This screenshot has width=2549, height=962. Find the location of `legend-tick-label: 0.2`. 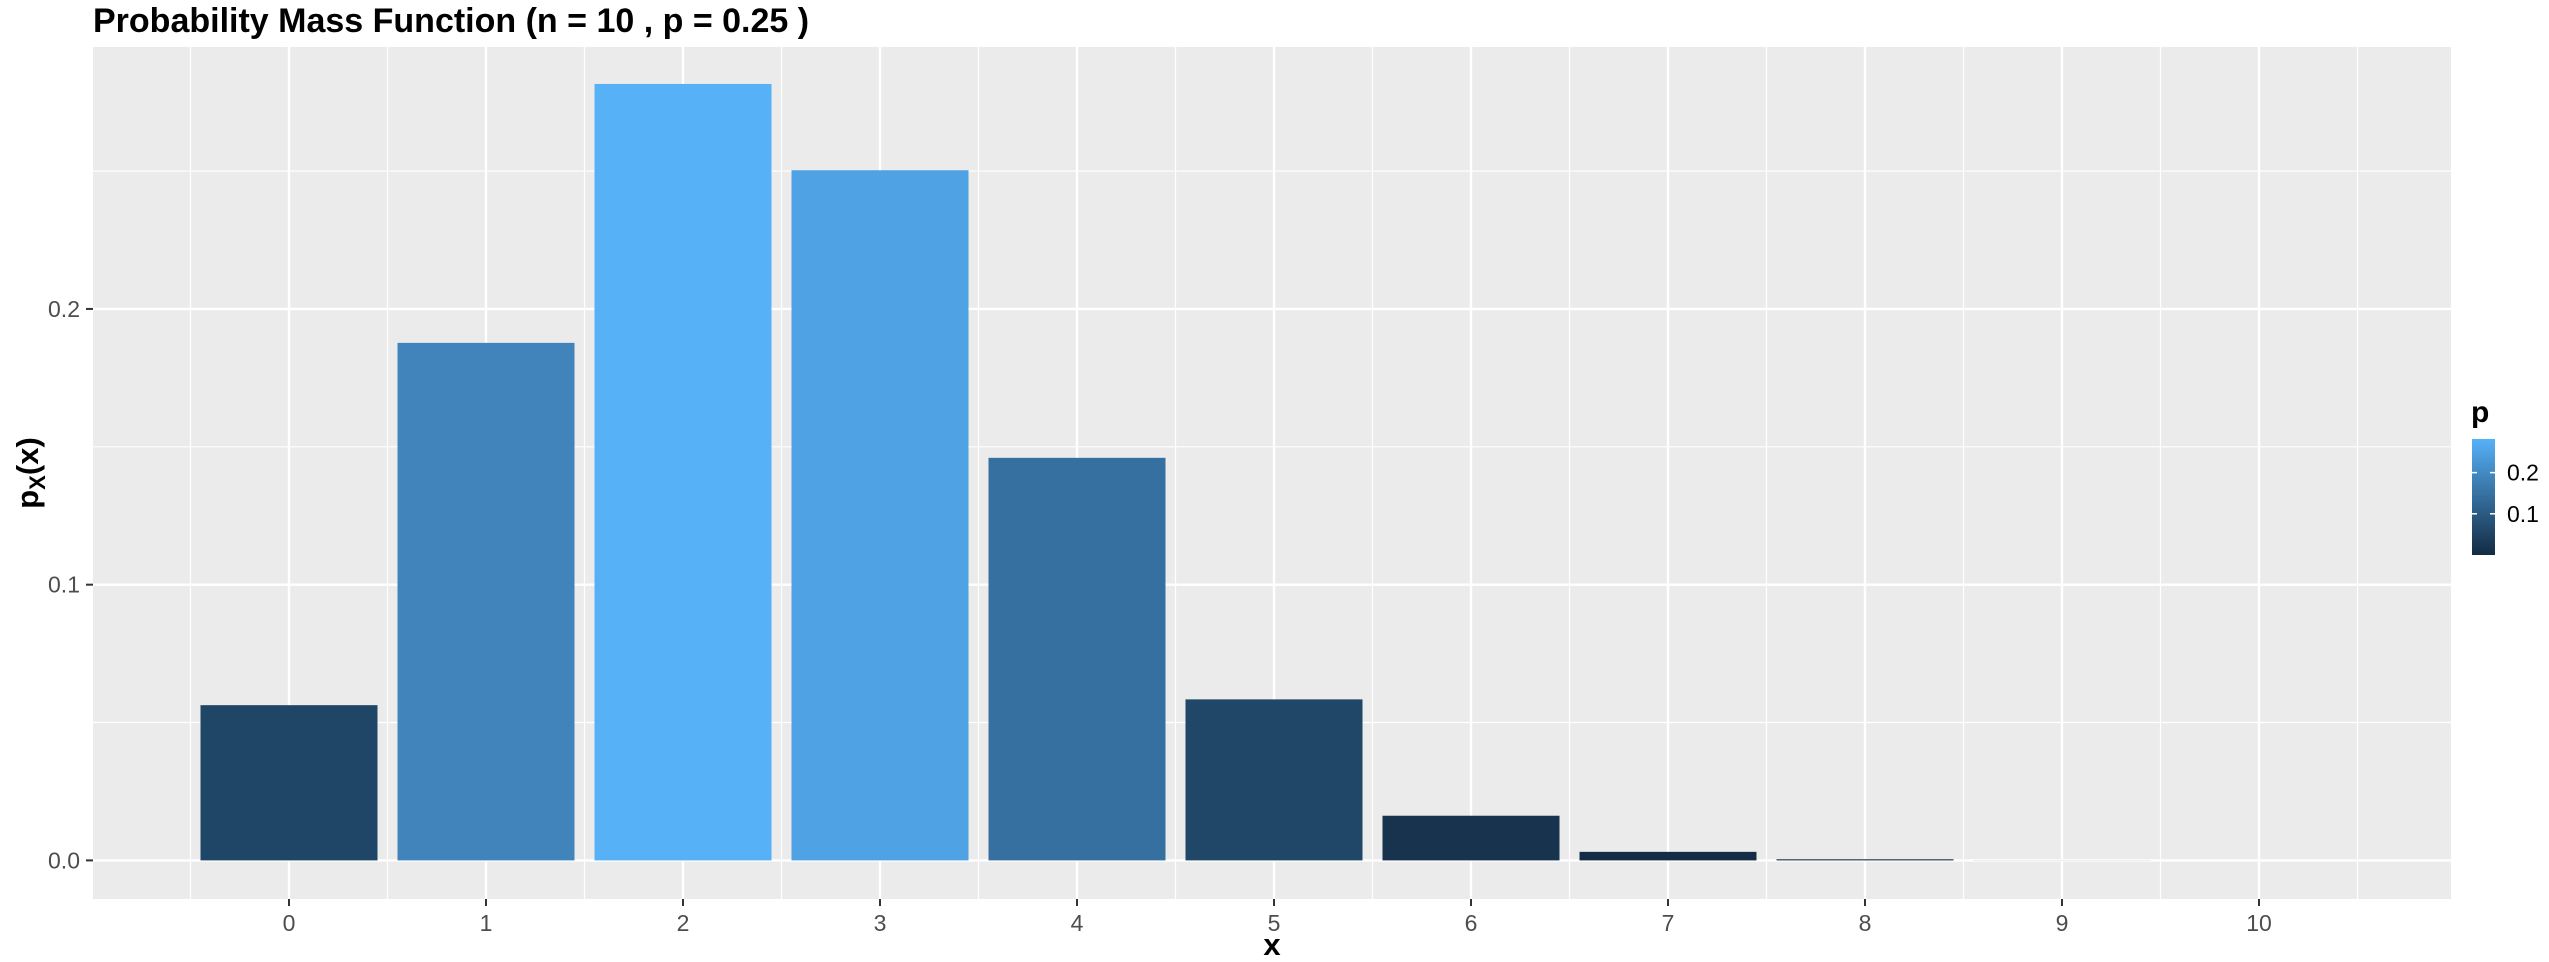

legend-tick-label: 0.2 is located at coordinates (2523, 473).